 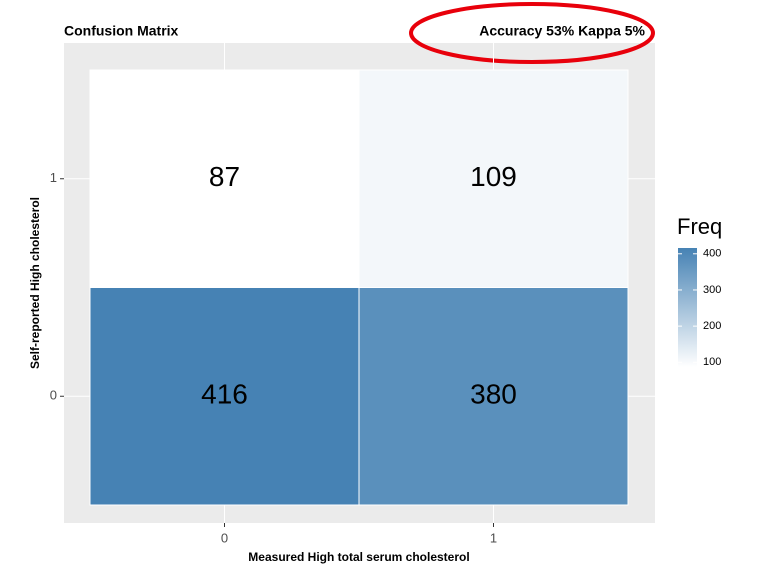 What do you see at coordinates (35, 283) in the screenshot?
I see `y-axis-label: Self-reported High cholesterol` at bounding box center [35, 283].